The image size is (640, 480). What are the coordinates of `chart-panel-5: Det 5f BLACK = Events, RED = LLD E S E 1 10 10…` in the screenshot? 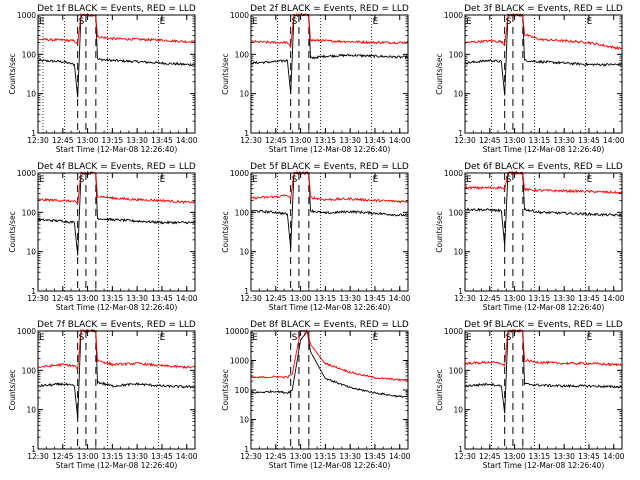 It's located at (316, 237).